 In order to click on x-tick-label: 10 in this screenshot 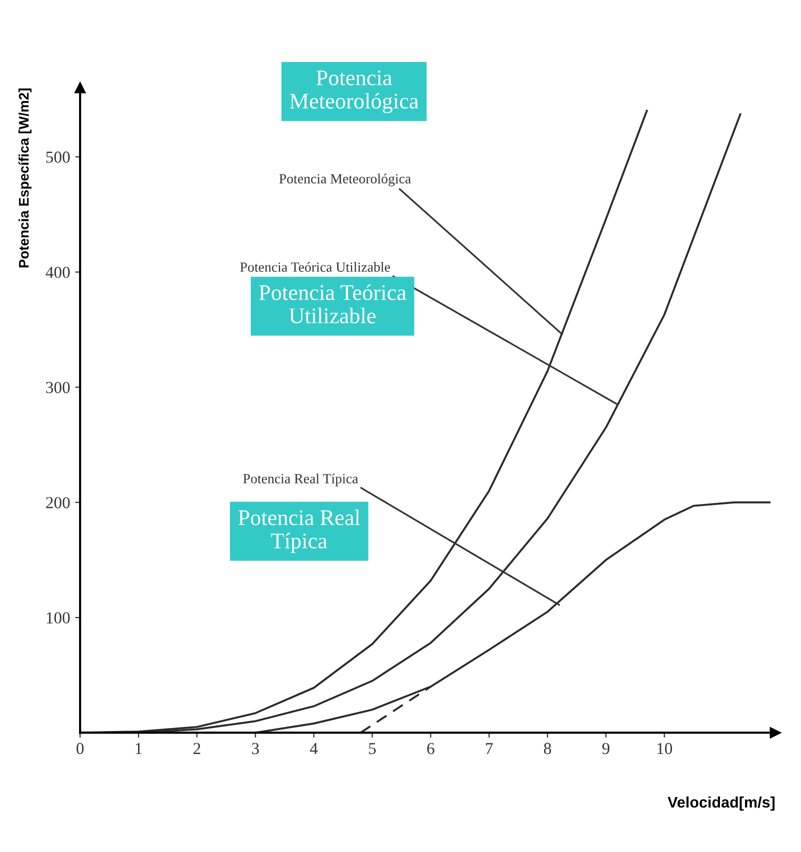, I will do `click(664, 748)`.